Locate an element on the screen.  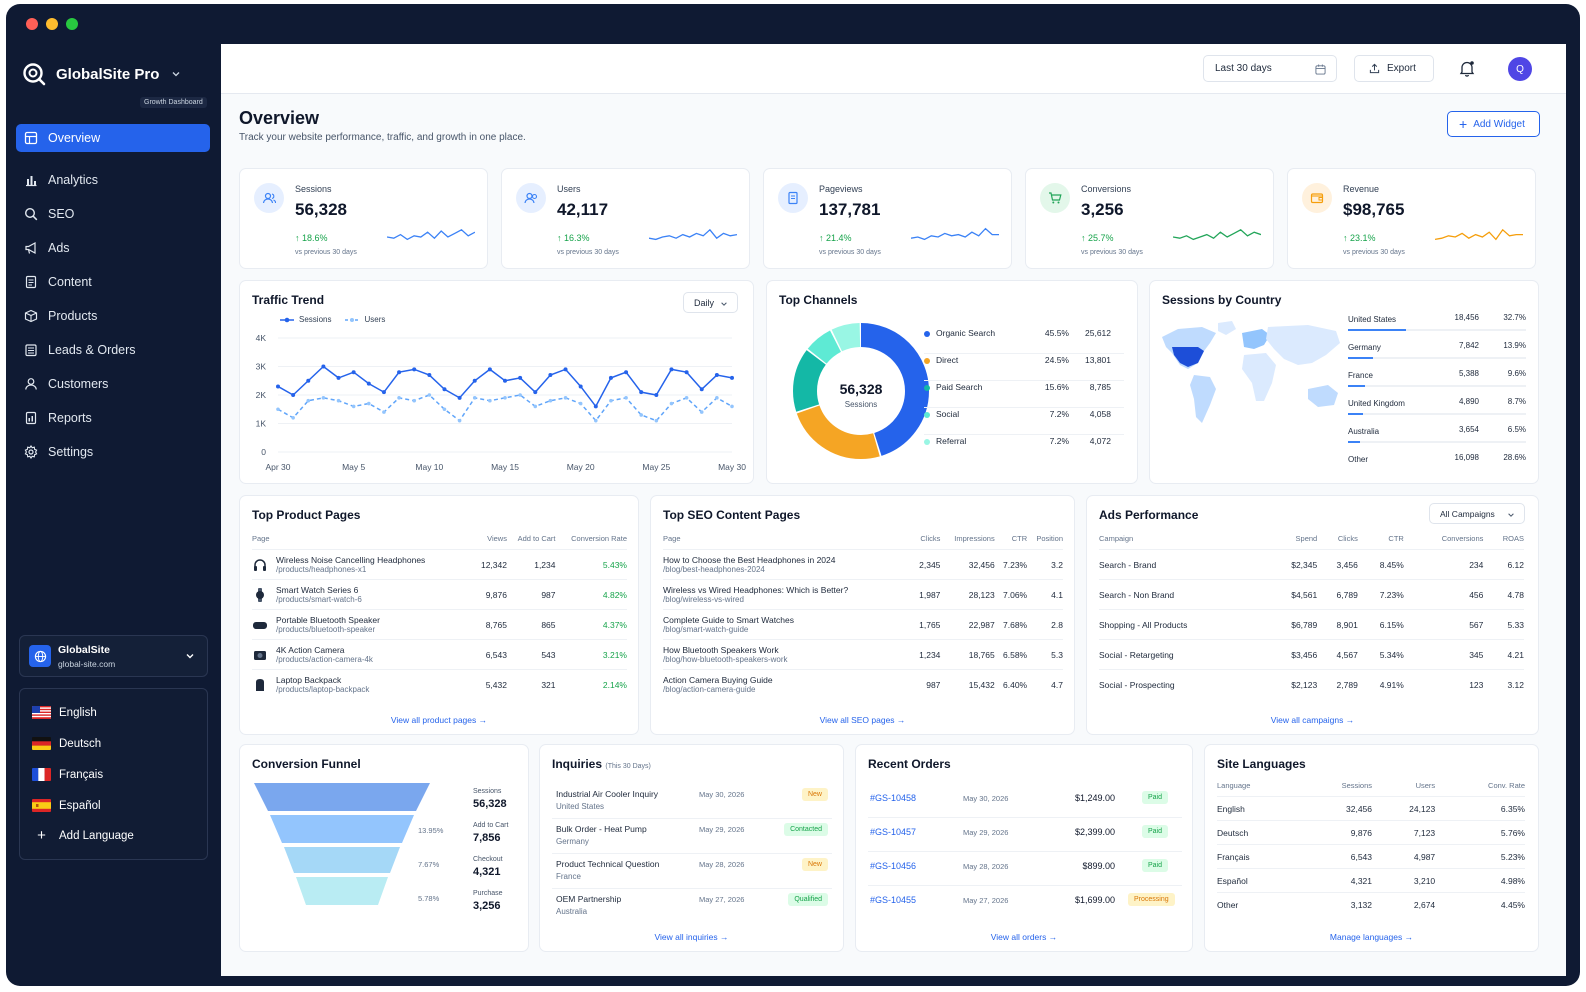
clicks-cell: 6,789 is located at coordinates (1337, 594).